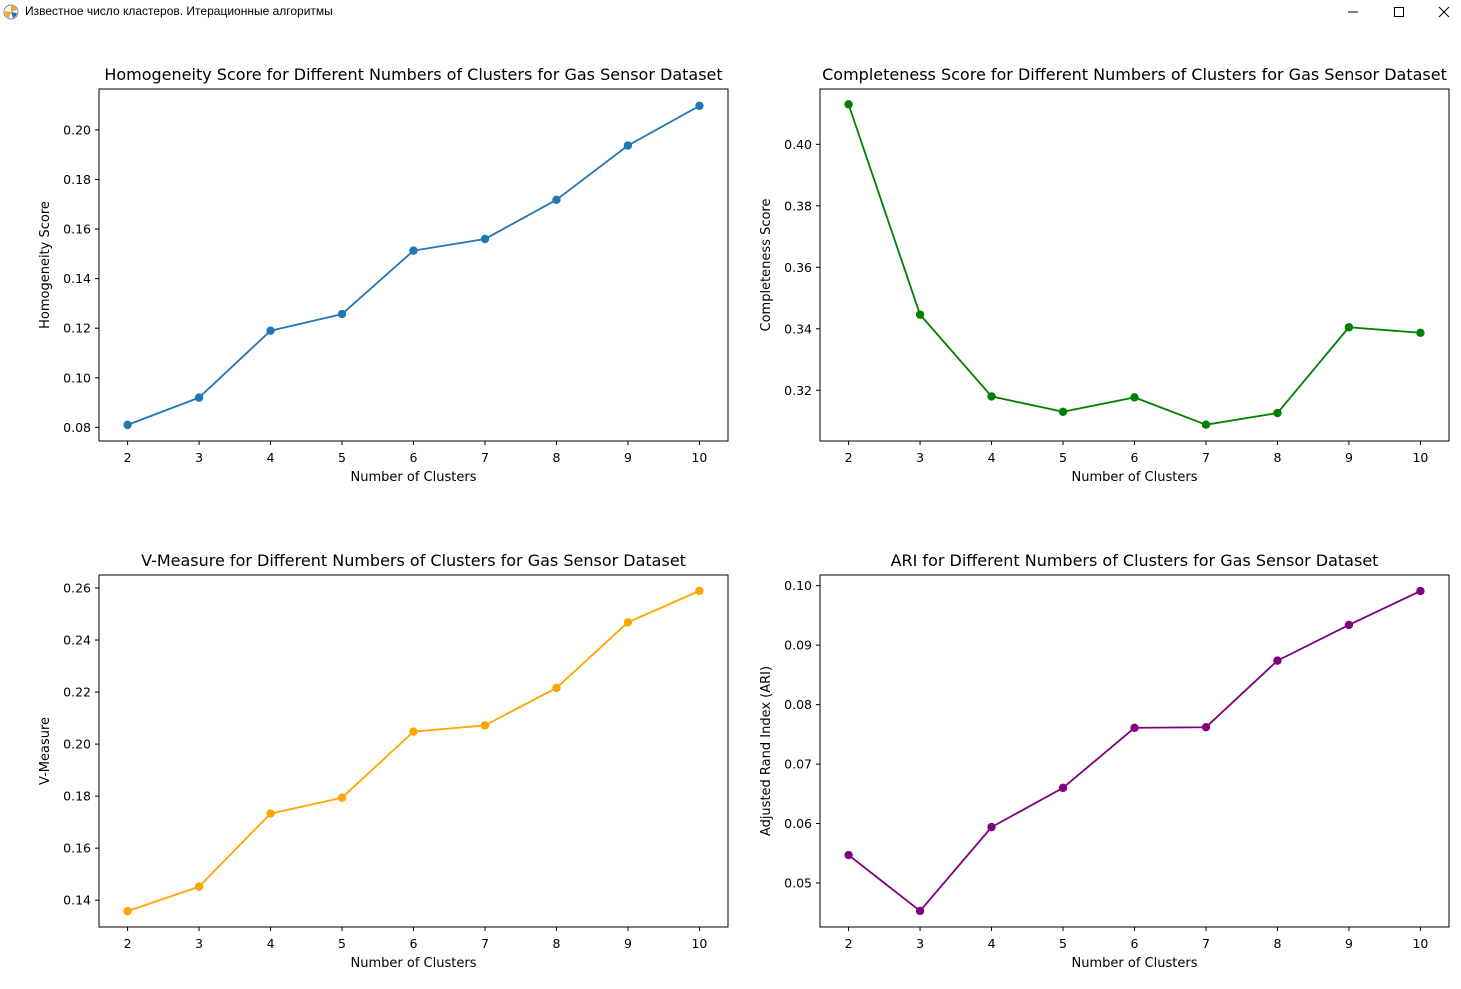 This screenshot has height=989, width=1461. What do you see at coordinates (77, 900) in the screenshot?
I see `v-measure-y-tick-label: 0.14` at bounding box center [77, 900].